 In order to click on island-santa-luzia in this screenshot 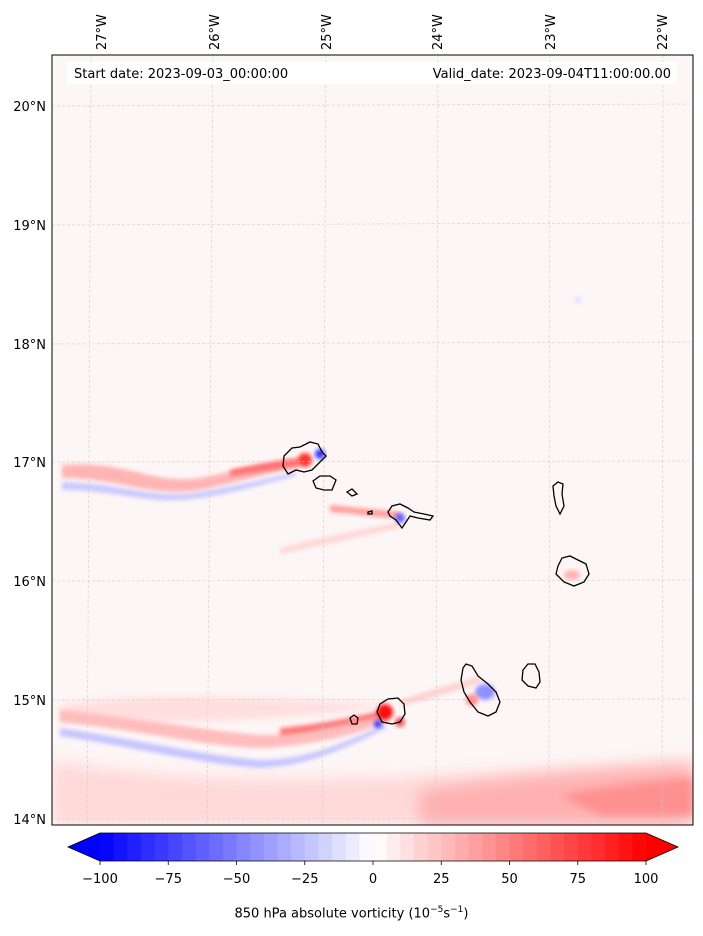, I will do `click(352, 492)`.